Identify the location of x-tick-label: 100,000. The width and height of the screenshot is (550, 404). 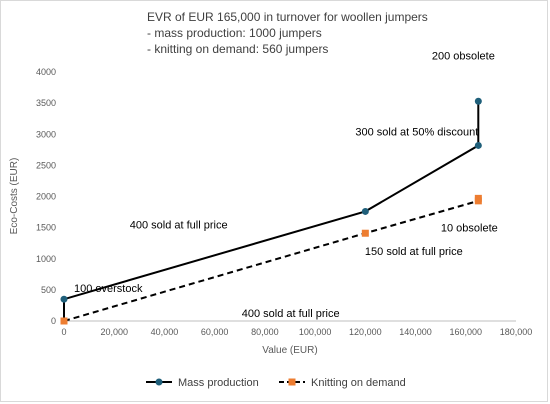
(315, 332).